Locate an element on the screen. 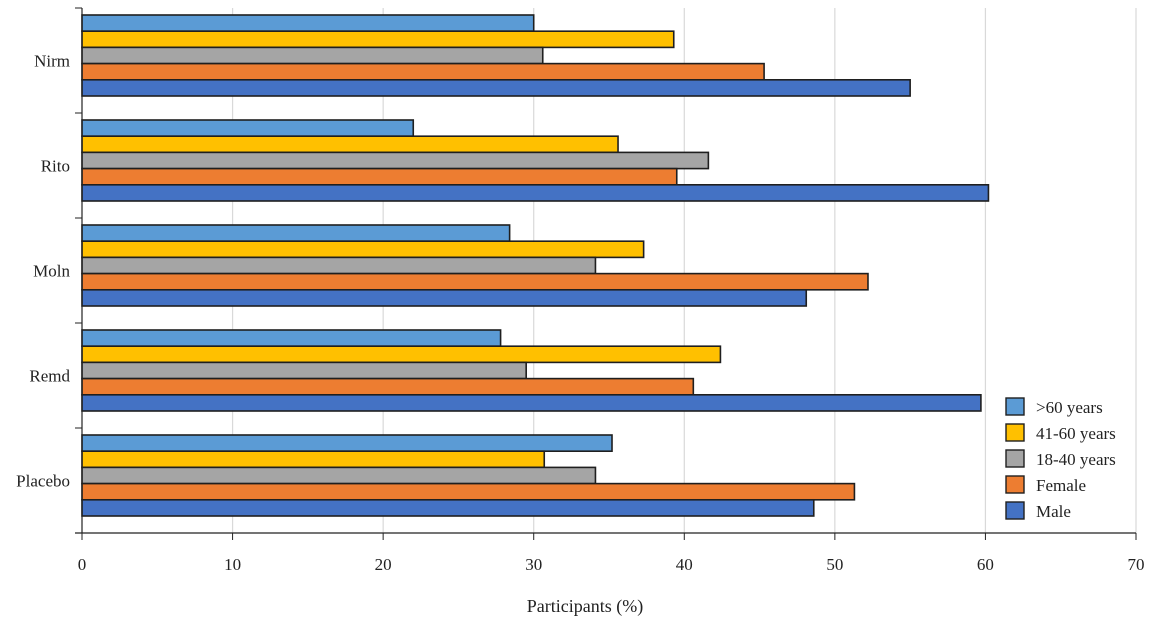 The image size is (1150, 629). category-label: Placebo is located at coordinates (43, 481).